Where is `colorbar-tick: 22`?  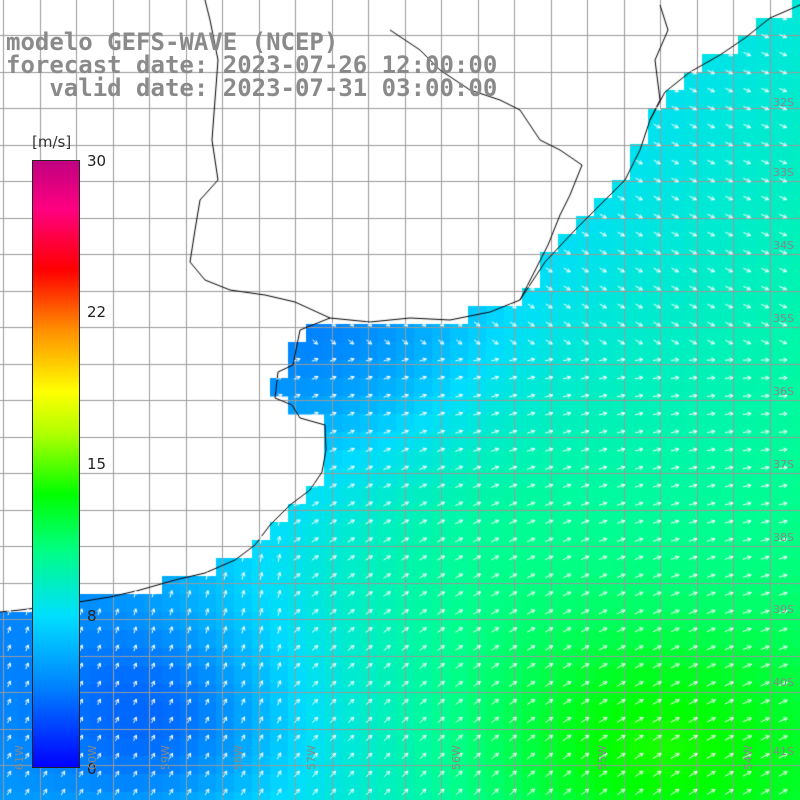
colorbar-tick: 22 is located at coordinates (97, 312).